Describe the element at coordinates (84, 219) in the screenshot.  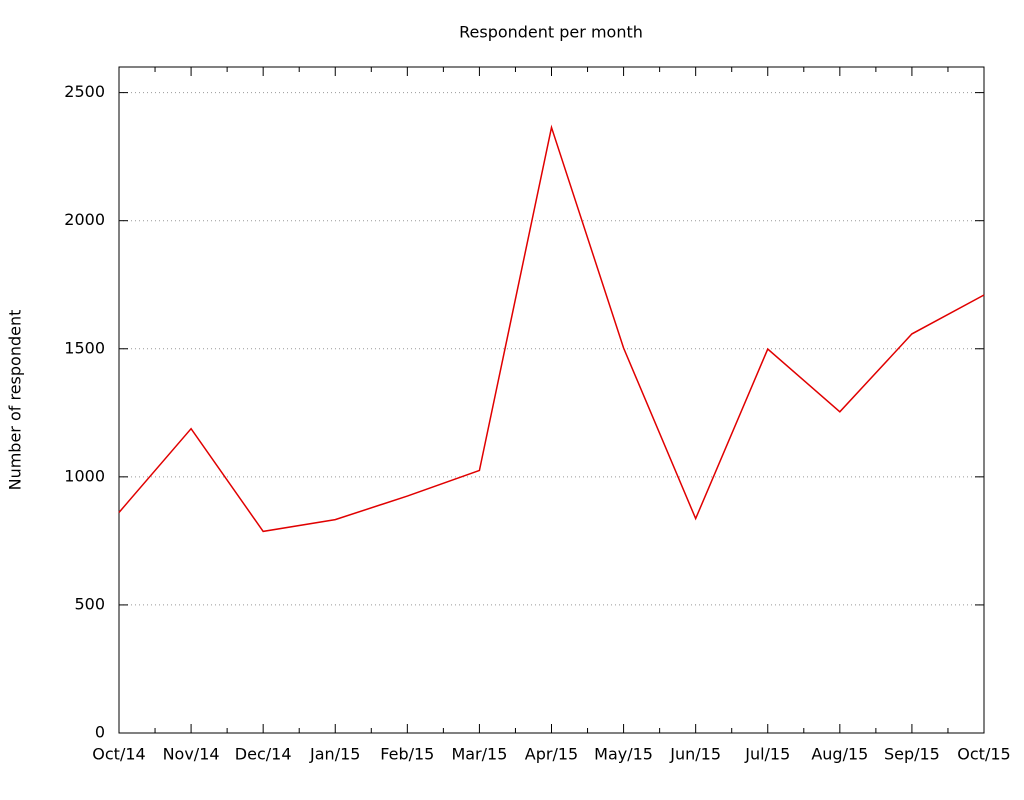
I see `y-tick-label: 2000` at that location.